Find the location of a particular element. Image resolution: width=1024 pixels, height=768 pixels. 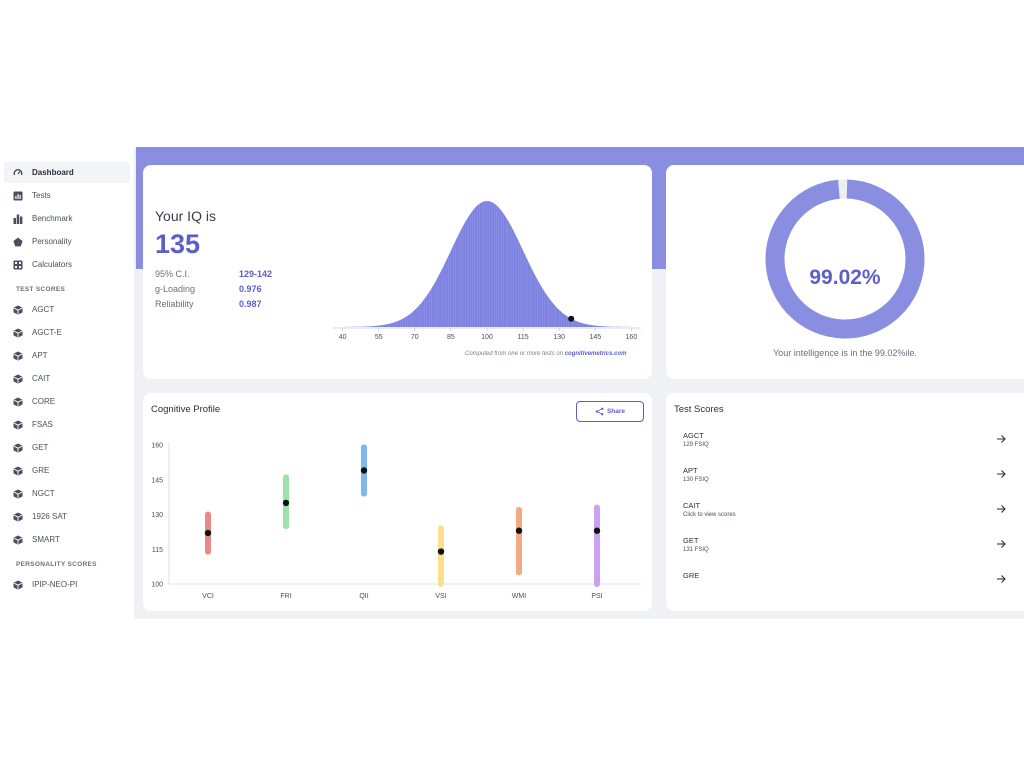

score-marker is located at coordinates (571, 318).